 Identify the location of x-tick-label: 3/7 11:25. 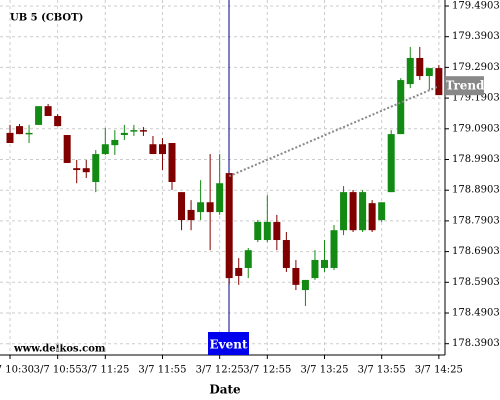
(105, 370).